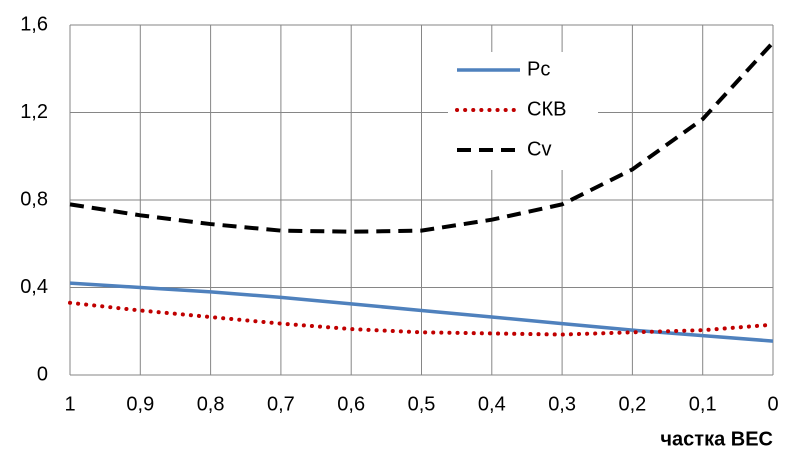 This screenshot has height=454, width=792. I want to click on x-tick-label: 0,2, so click(632, 404).